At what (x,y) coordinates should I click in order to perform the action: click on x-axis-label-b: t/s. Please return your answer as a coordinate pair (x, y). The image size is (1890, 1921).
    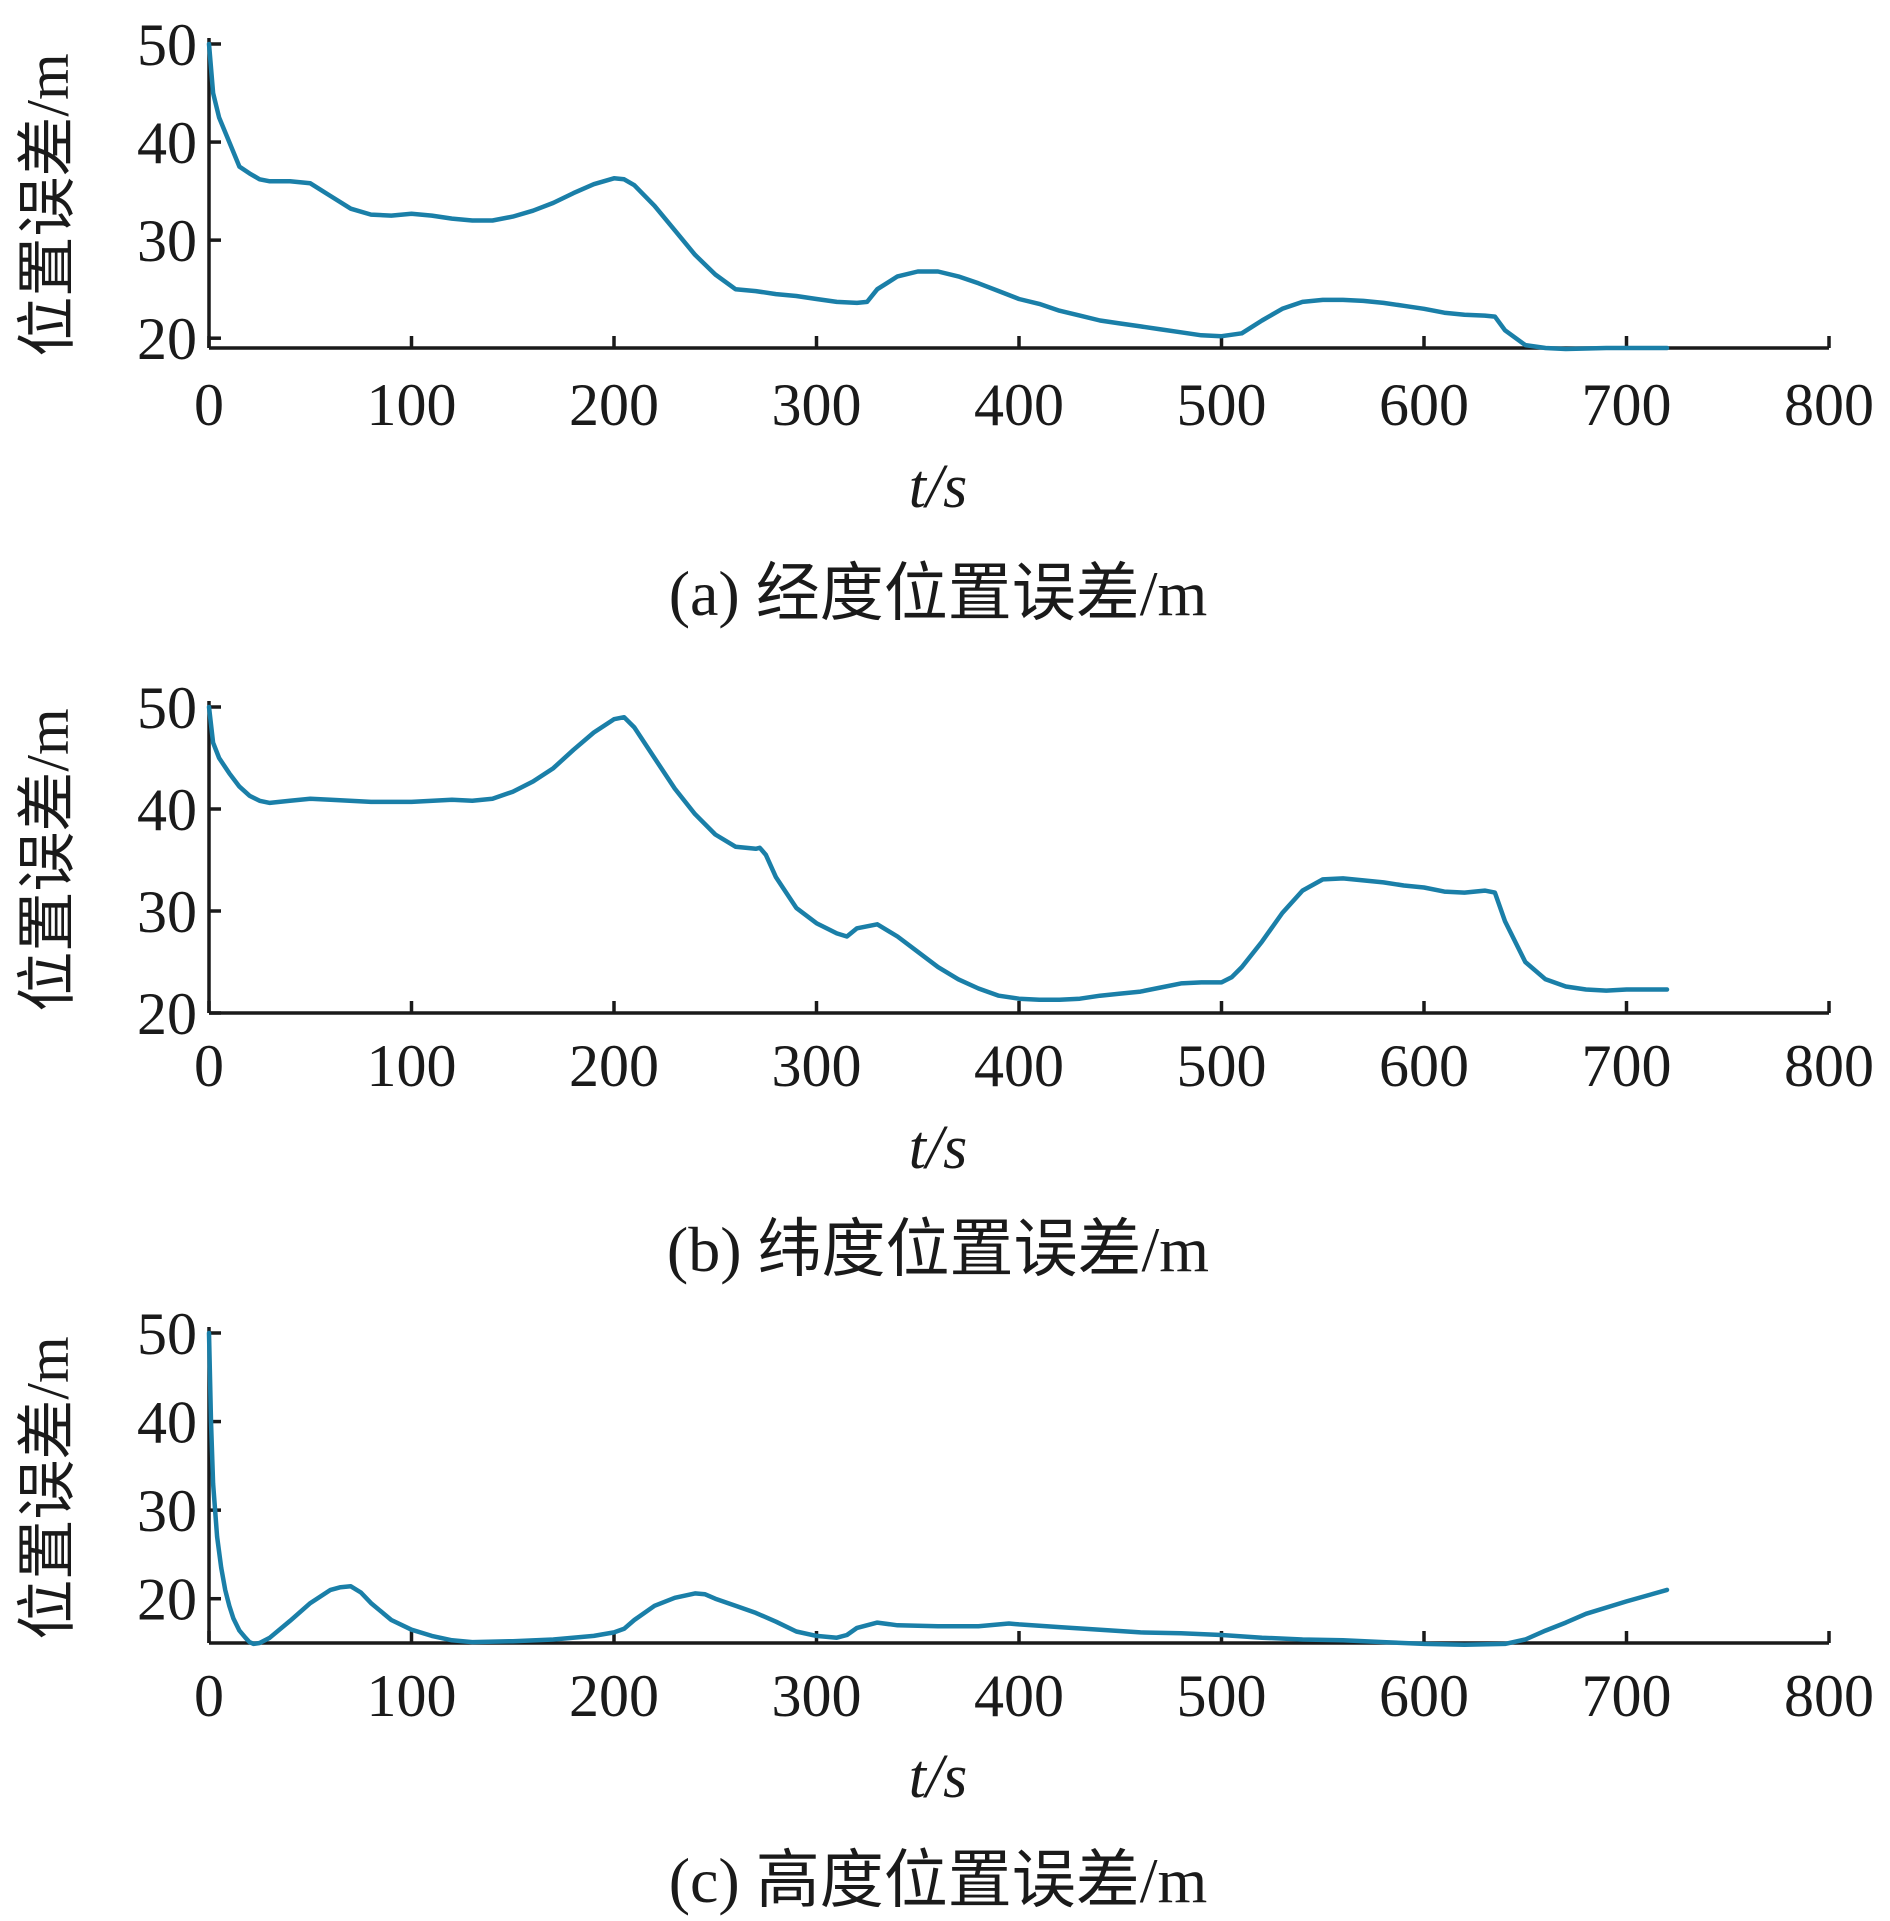
    Looking at the image, I should click on (938, 1148).